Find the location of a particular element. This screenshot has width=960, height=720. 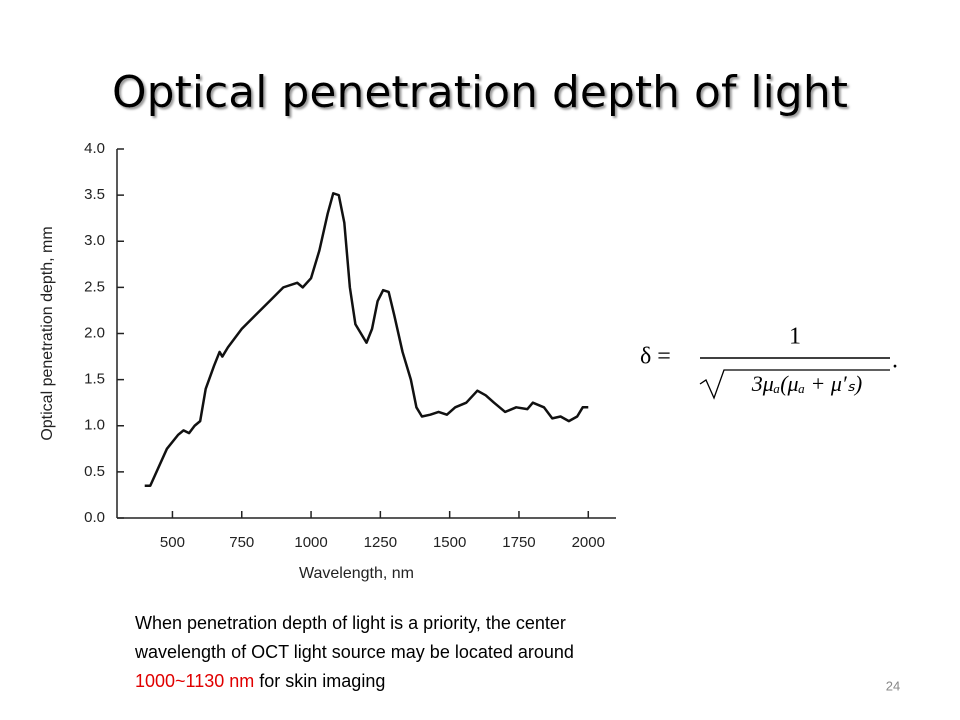

y-tick-label: 0.0 is located at coordinates (94, 517).